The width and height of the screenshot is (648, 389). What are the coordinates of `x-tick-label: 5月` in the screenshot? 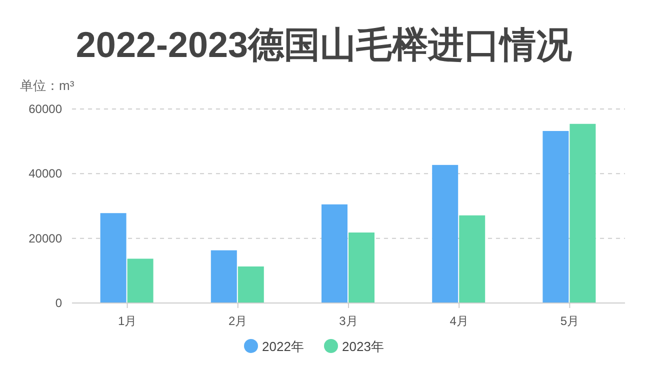 It's located at (570, 321).